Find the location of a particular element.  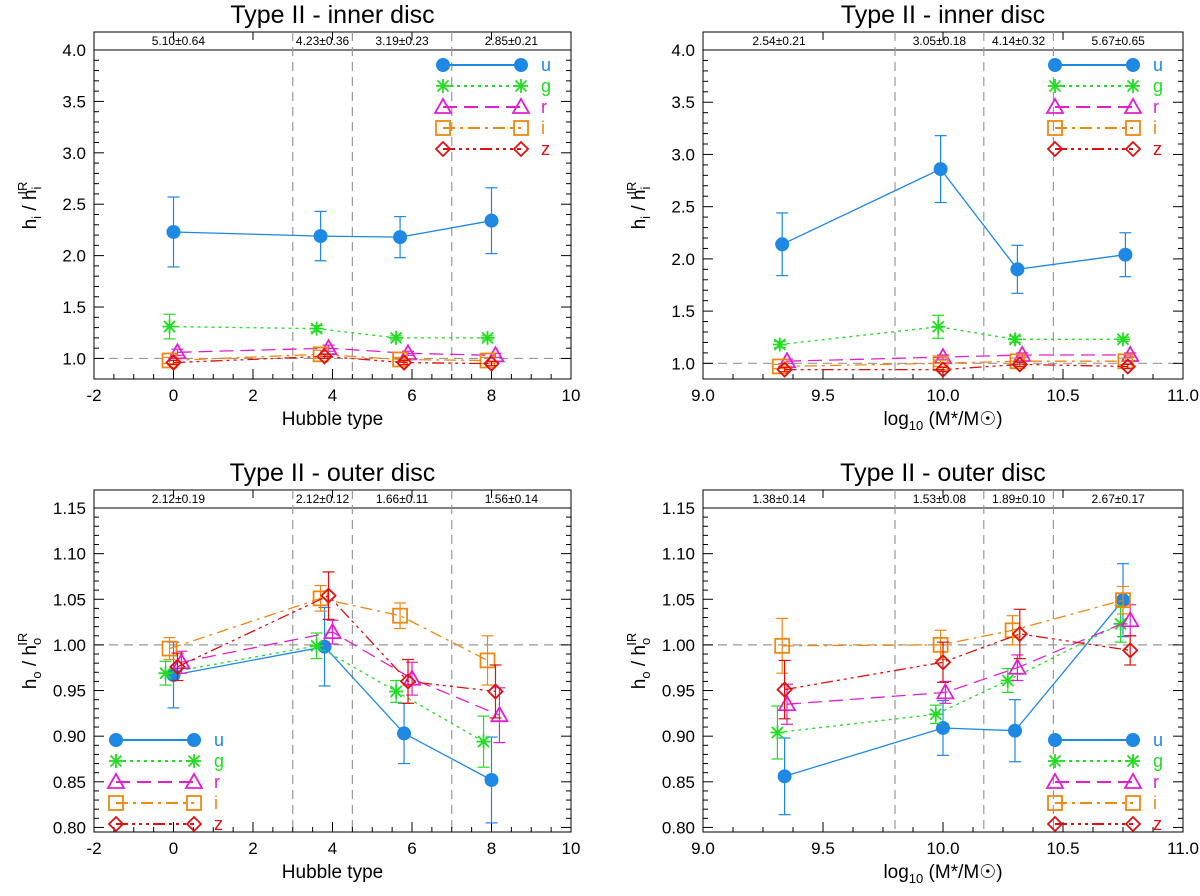

x-tick-label: 0 is located at coordinates (173, 848).